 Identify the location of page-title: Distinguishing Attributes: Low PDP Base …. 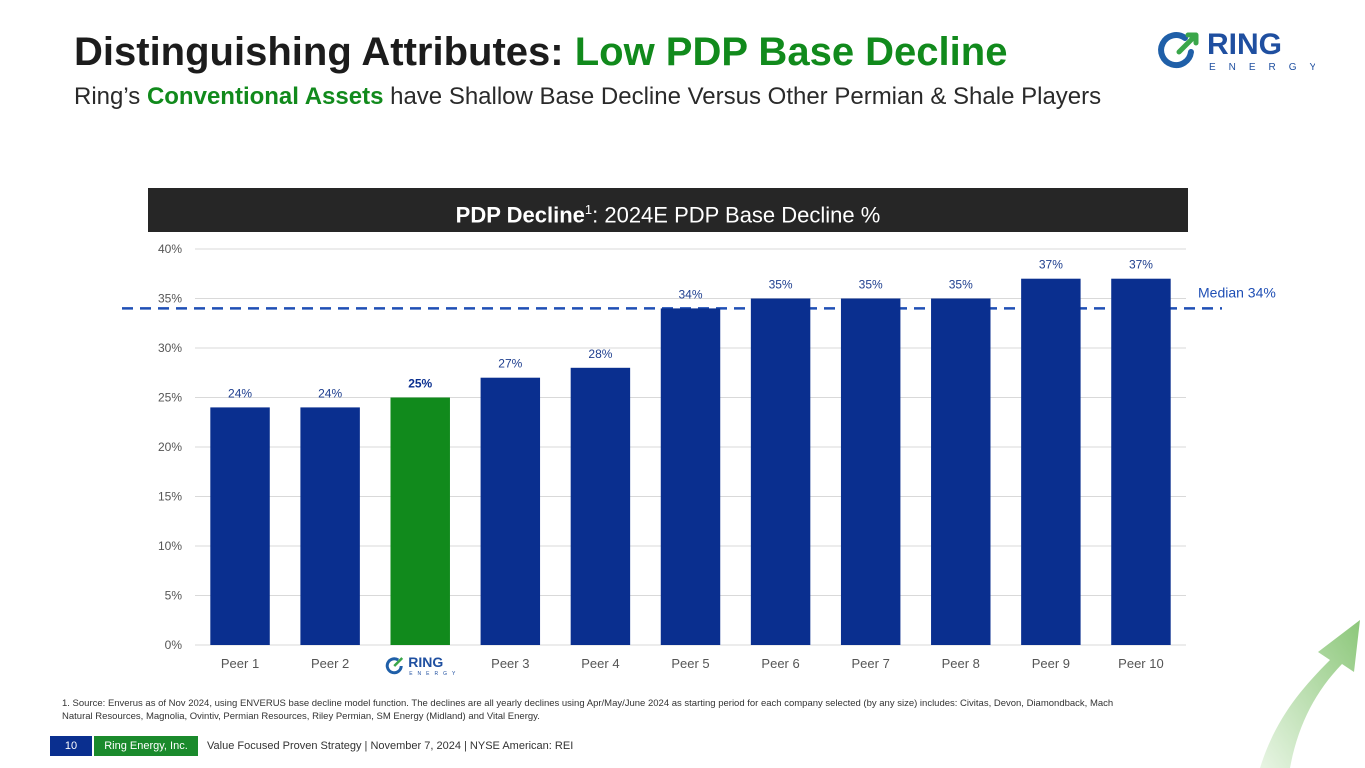
(540, 52).